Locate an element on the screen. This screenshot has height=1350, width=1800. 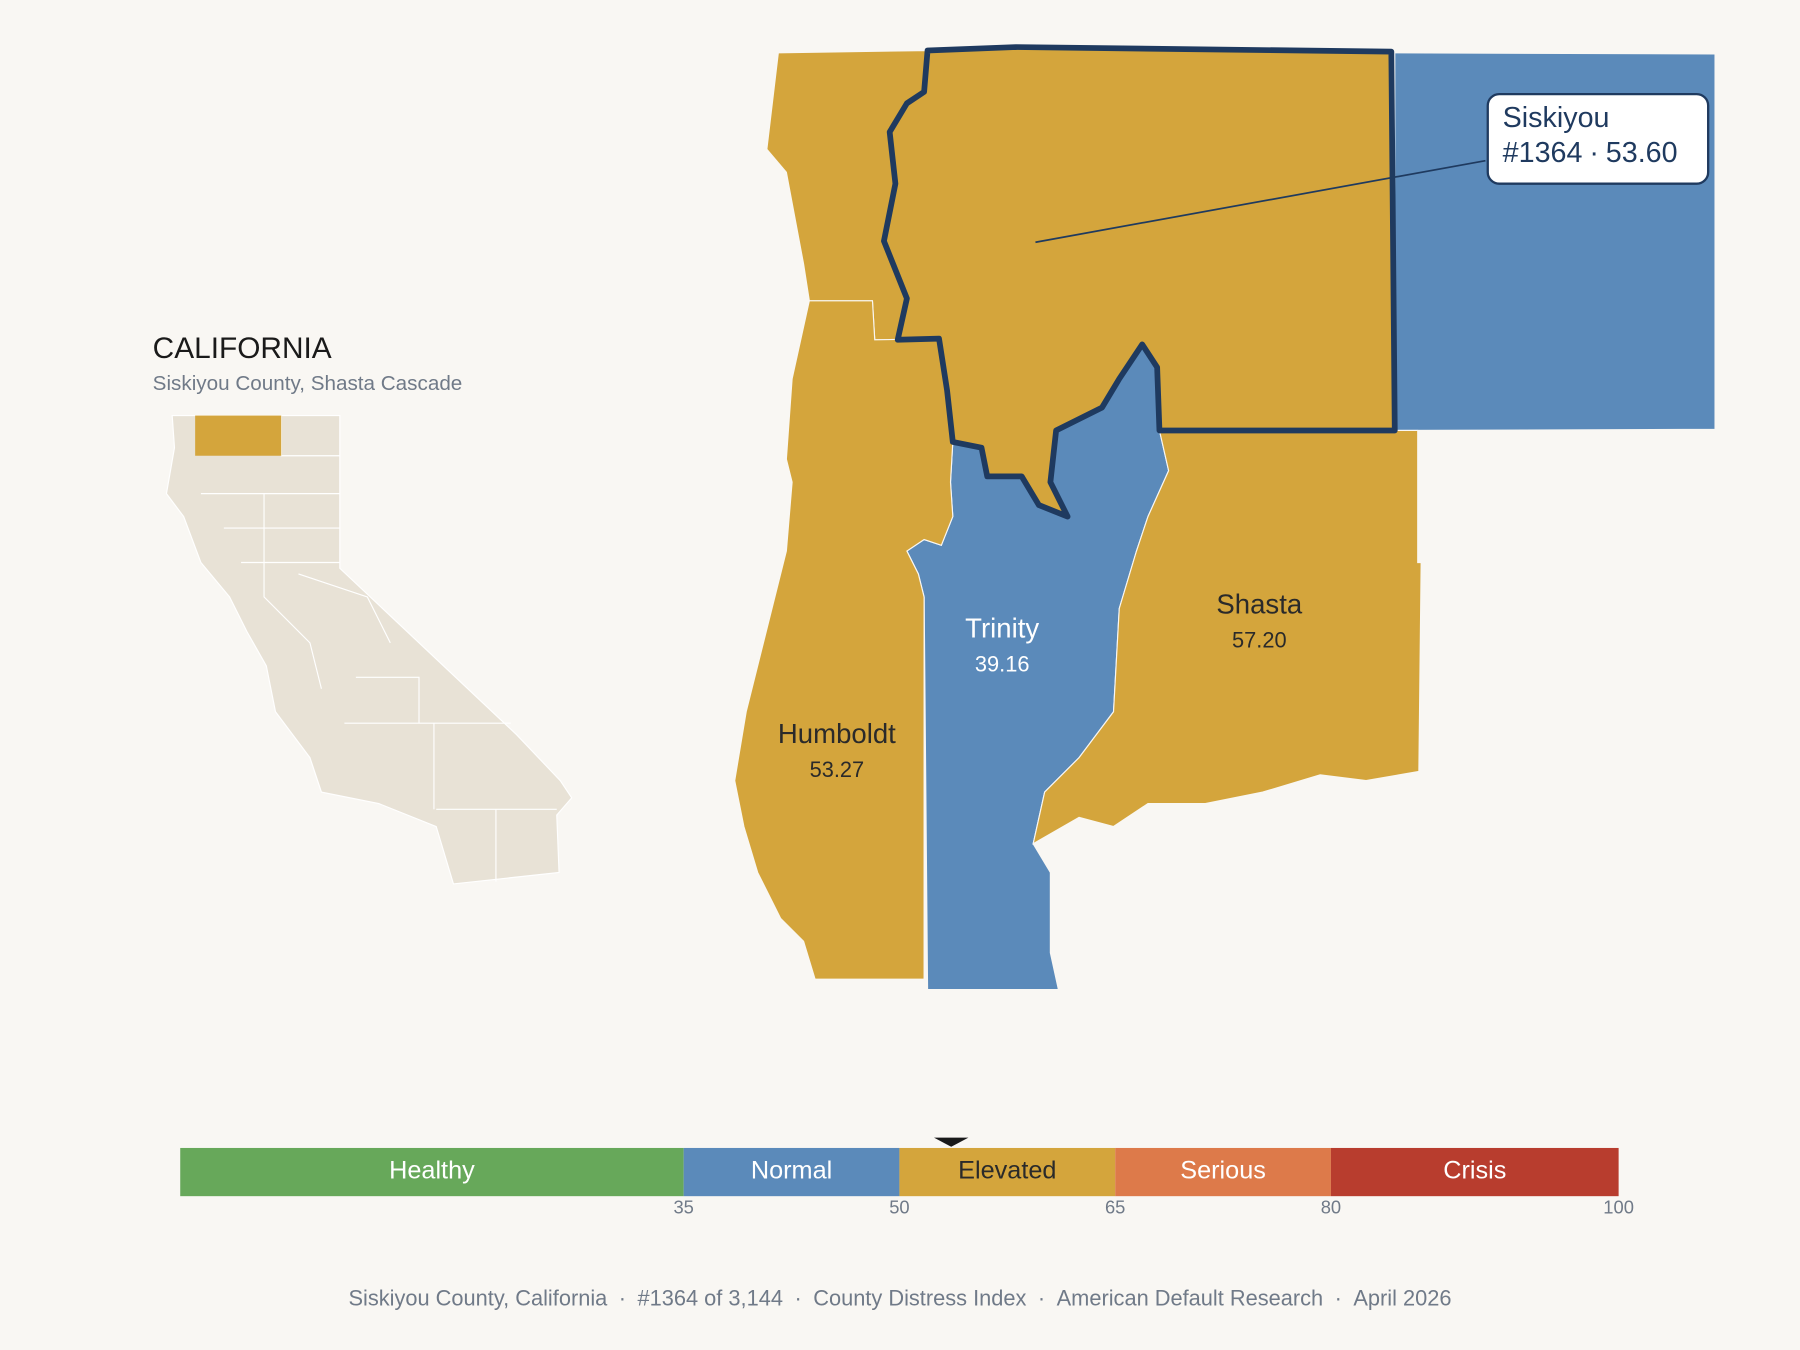
scale-tick-label: 100 is located at coordinates (1618, 1207).